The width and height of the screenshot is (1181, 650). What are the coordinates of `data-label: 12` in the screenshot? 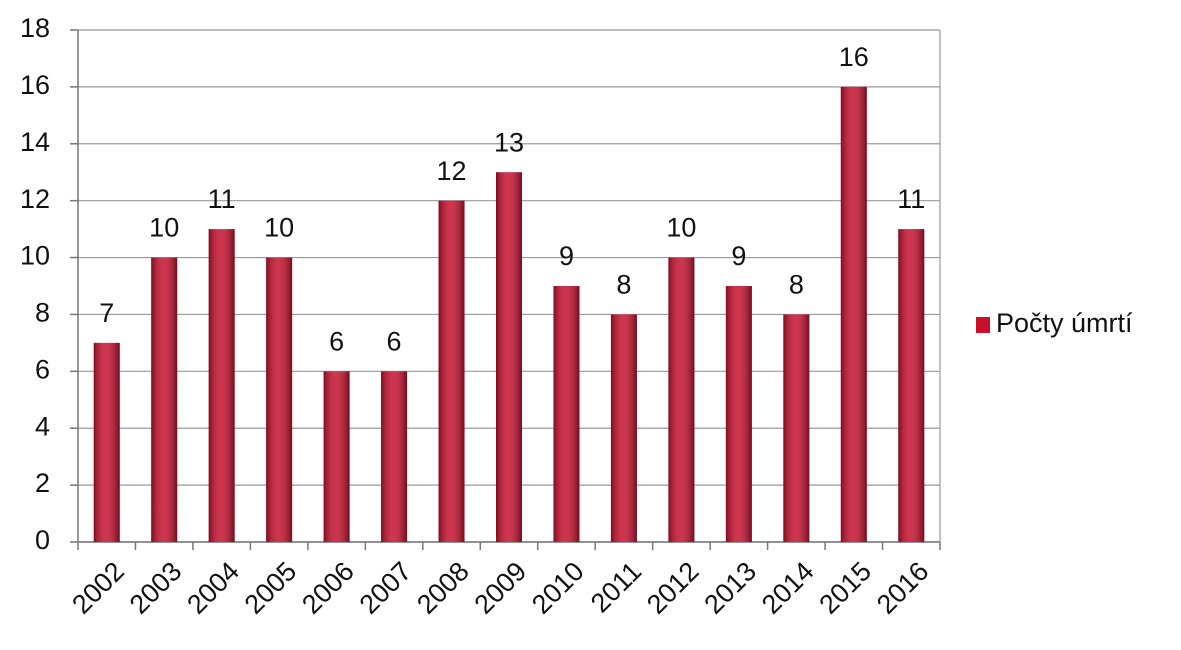 It's located at (452, 171).